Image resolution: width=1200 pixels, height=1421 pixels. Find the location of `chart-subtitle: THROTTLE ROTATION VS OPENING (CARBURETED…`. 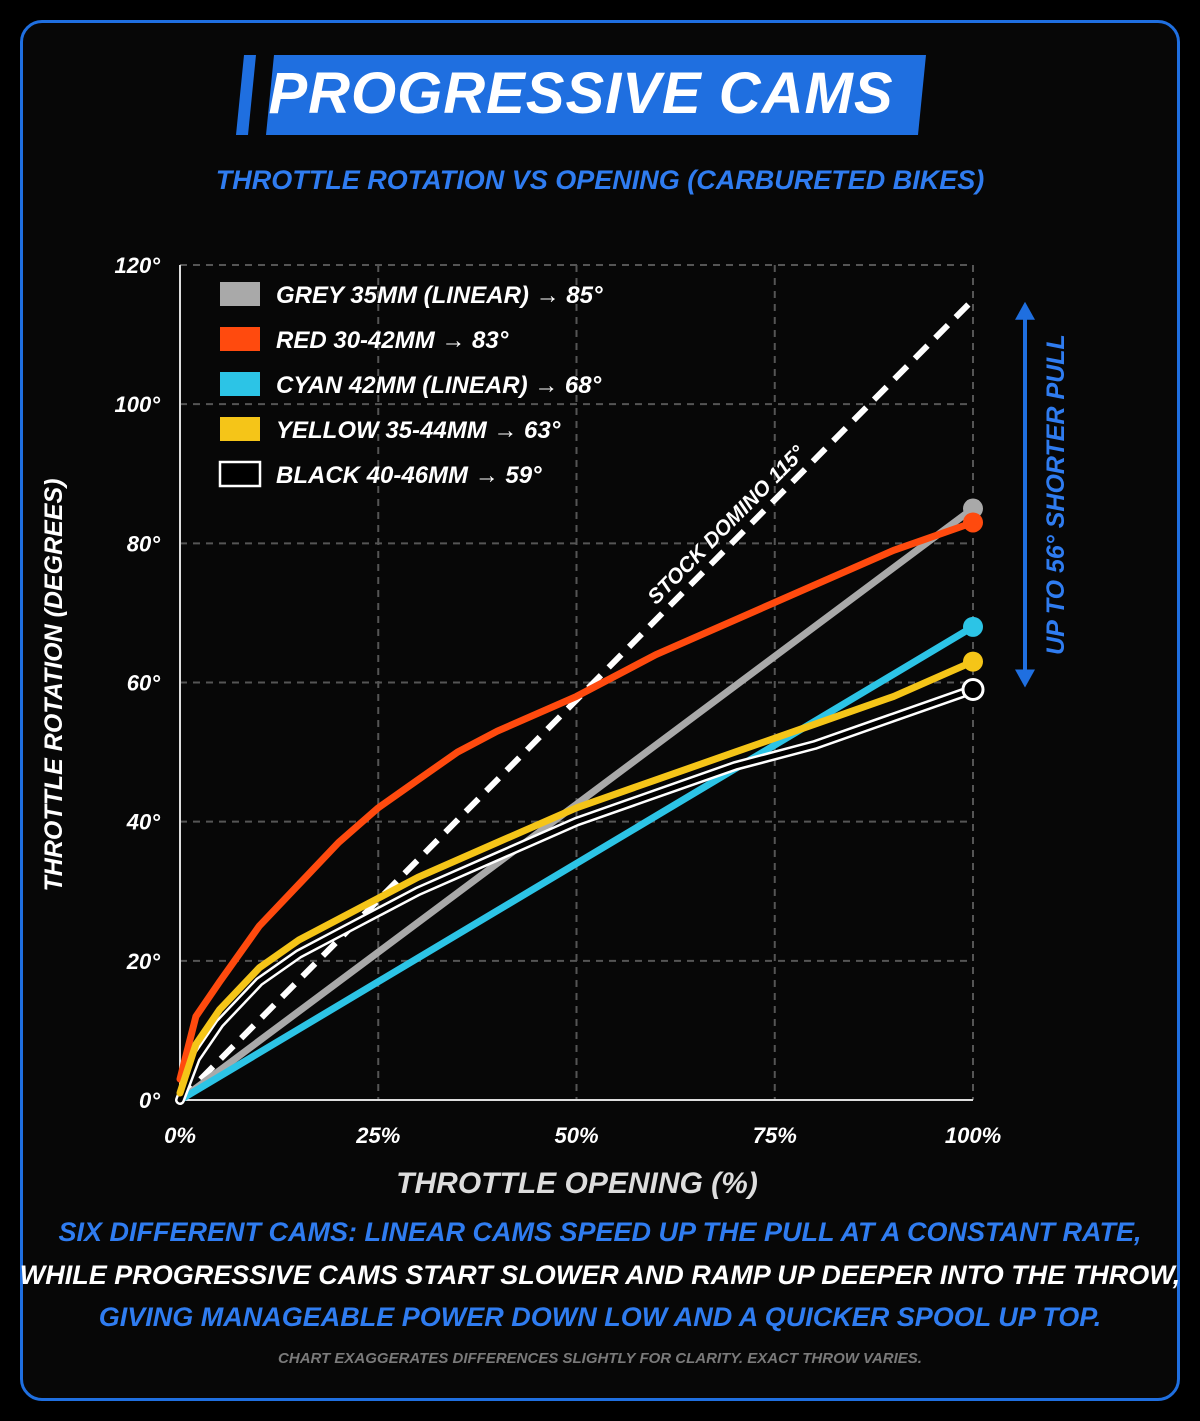

chart-subtitle: THROTTLE ROTATION VS OPENING (CARBURETED… is located at coordinates (600, 180).